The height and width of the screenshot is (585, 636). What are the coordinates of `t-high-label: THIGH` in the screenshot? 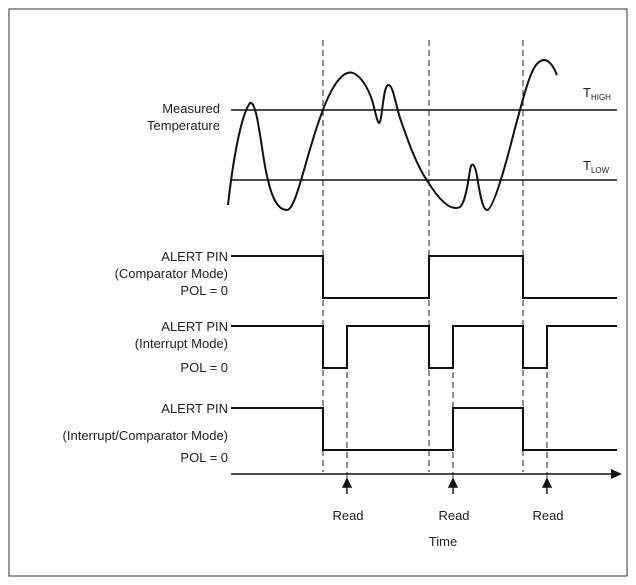 It's located at (597, 93).